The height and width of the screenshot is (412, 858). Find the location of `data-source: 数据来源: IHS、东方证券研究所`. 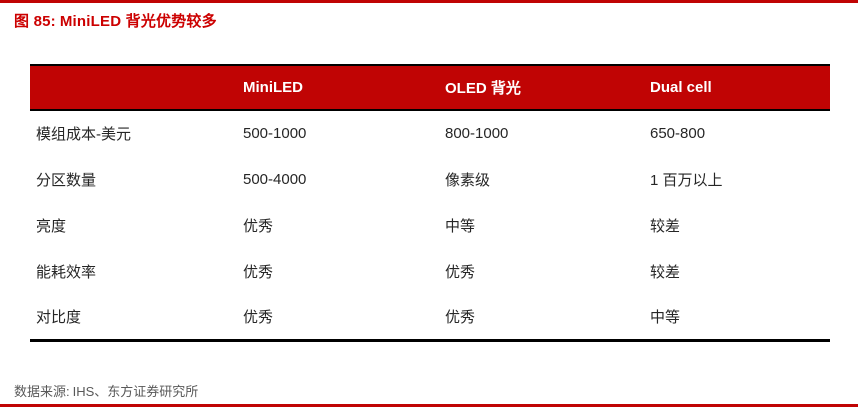

data-source: 数据来源: IHS、东方证券研究所 is located at coordinates (106, 390).